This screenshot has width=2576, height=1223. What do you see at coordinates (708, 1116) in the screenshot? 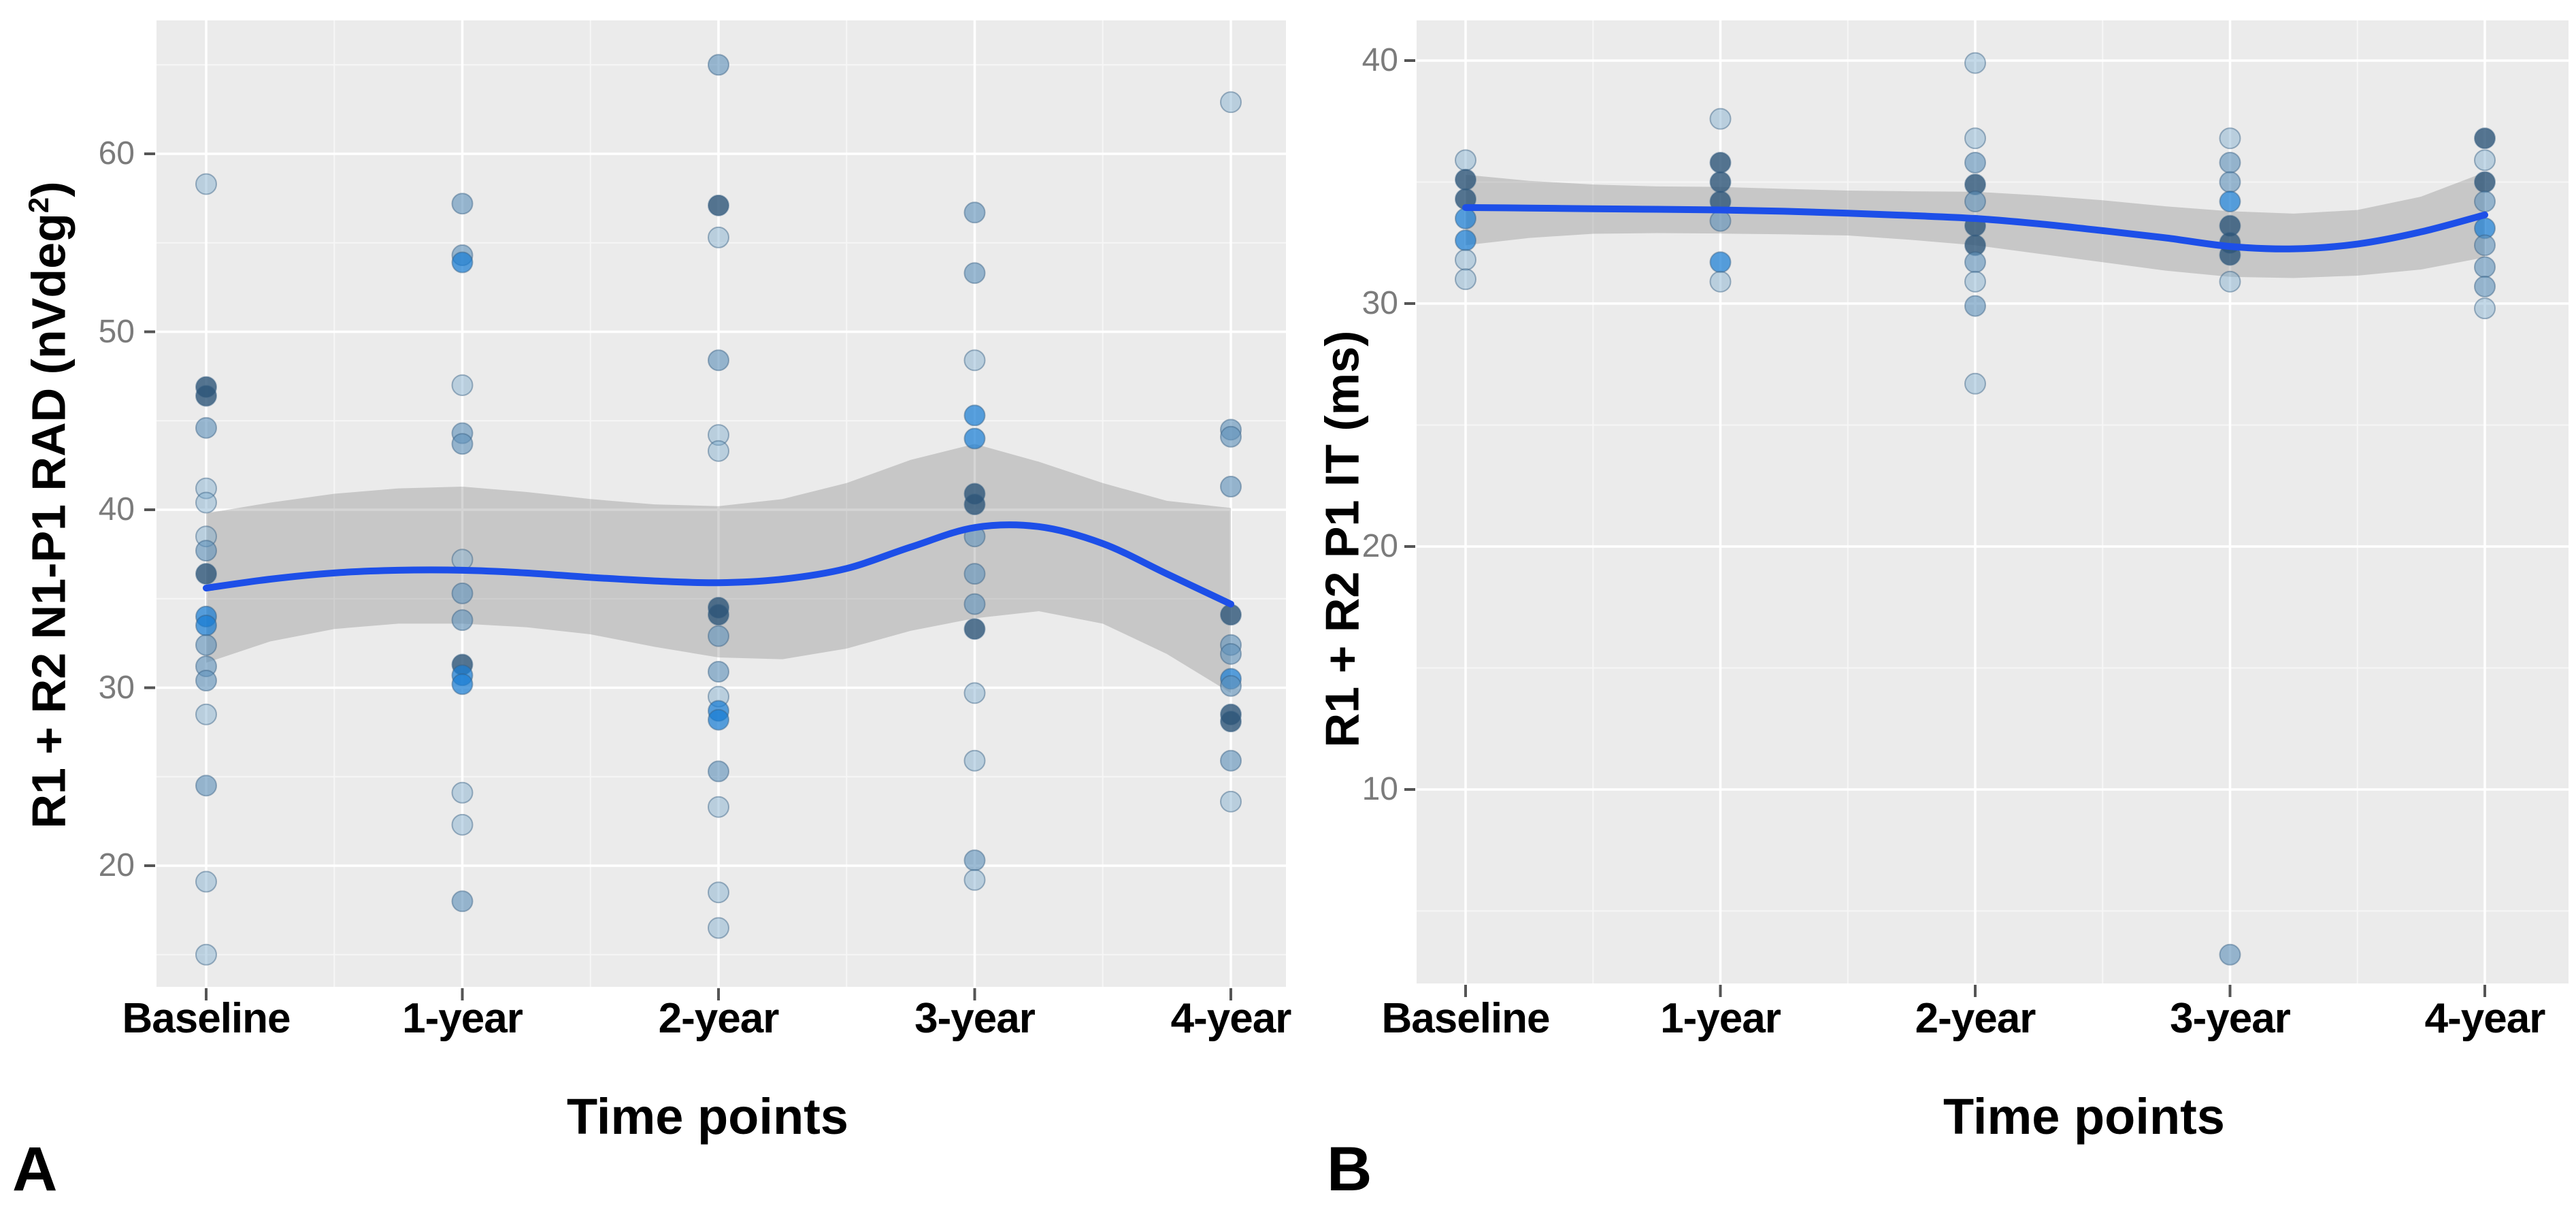
I see `panel-a-x-axis-title: Time points` at bounding box center [708, 1116].